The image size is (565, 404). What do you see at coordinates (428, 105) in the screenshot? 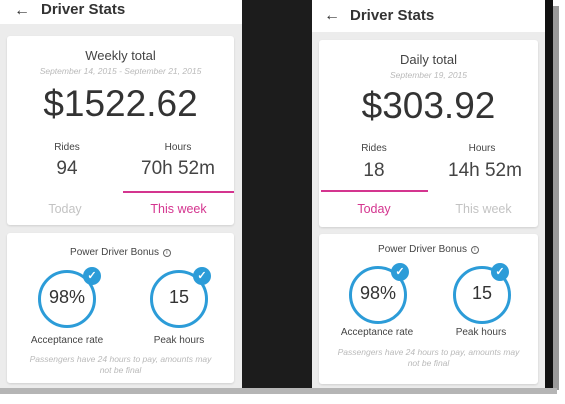
I see `earnings-amount: $303.92` at bounding box center [428, 105].